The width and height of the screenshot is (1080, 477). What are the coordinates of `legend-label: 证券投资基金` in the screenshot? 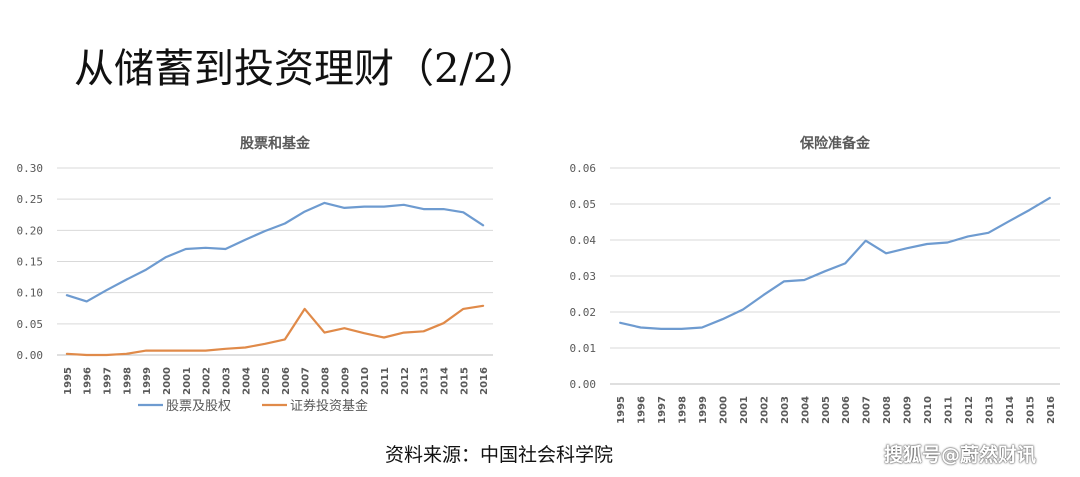 It's located at (329, 406).